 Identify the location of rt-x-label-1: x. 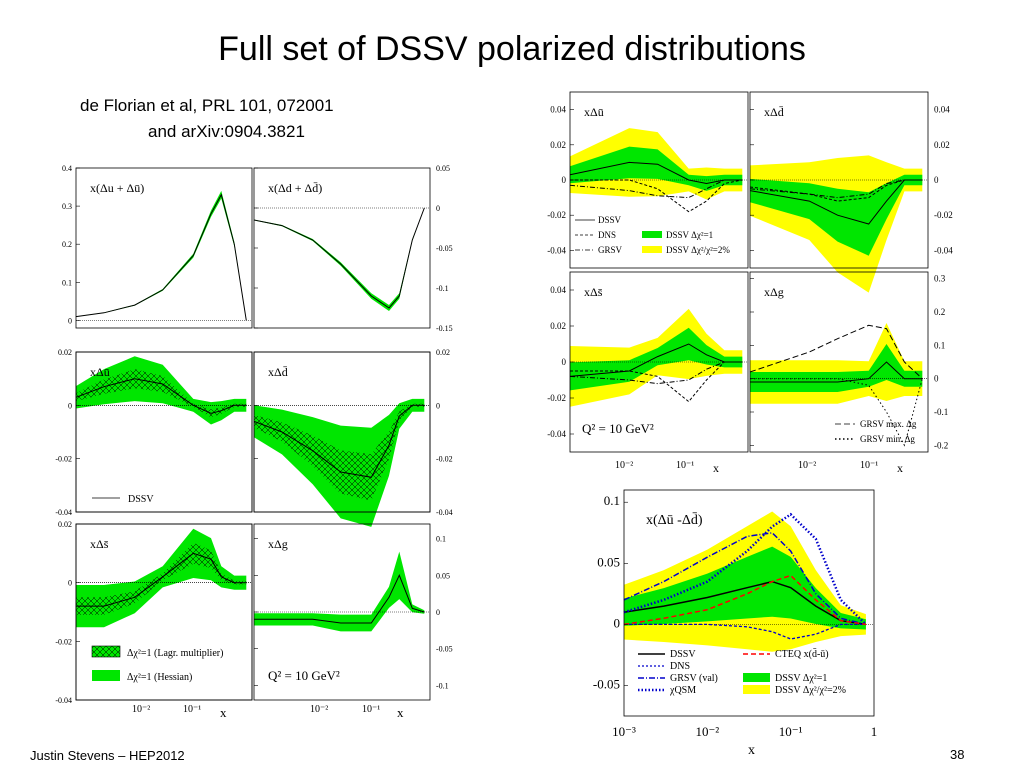
(716, 468).